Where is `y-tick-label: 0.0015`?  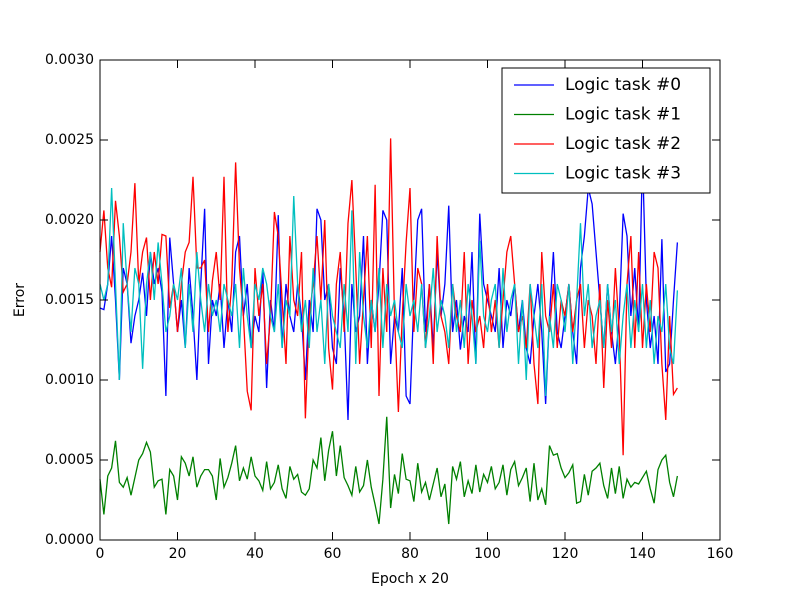
y-tick-label: 0.0015 is located at coordinates (69, 300).